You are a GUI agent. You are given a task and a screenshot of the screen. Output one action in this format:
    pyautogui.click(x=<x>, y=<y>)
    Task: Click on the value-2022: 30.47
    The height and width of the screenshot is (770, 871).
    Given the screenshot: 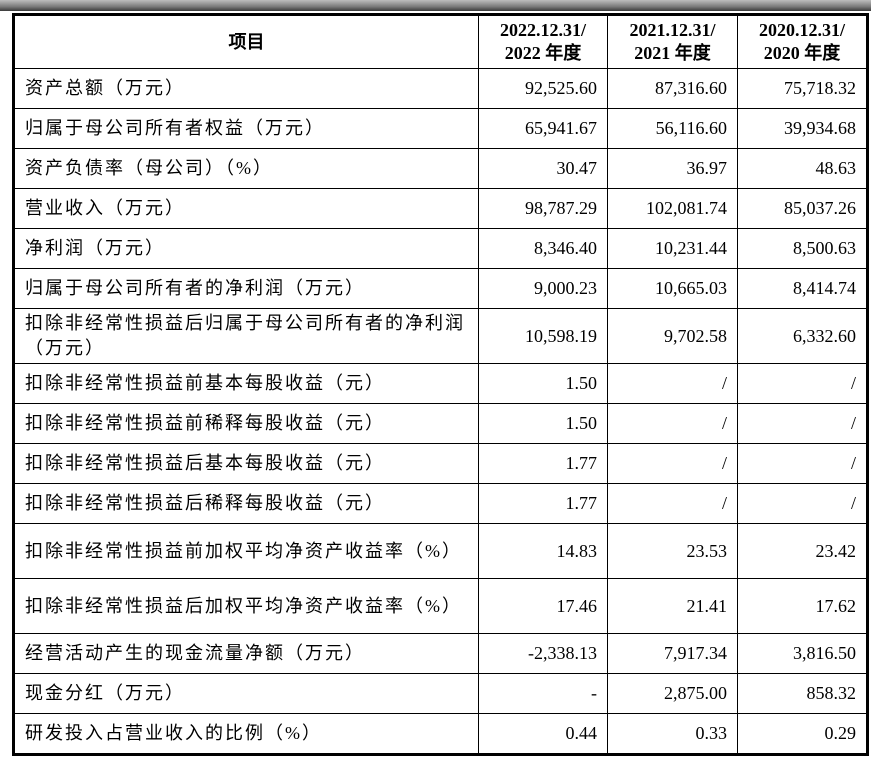 What is the action you would take?
    pyautogui.click(x=543, y=168)
    